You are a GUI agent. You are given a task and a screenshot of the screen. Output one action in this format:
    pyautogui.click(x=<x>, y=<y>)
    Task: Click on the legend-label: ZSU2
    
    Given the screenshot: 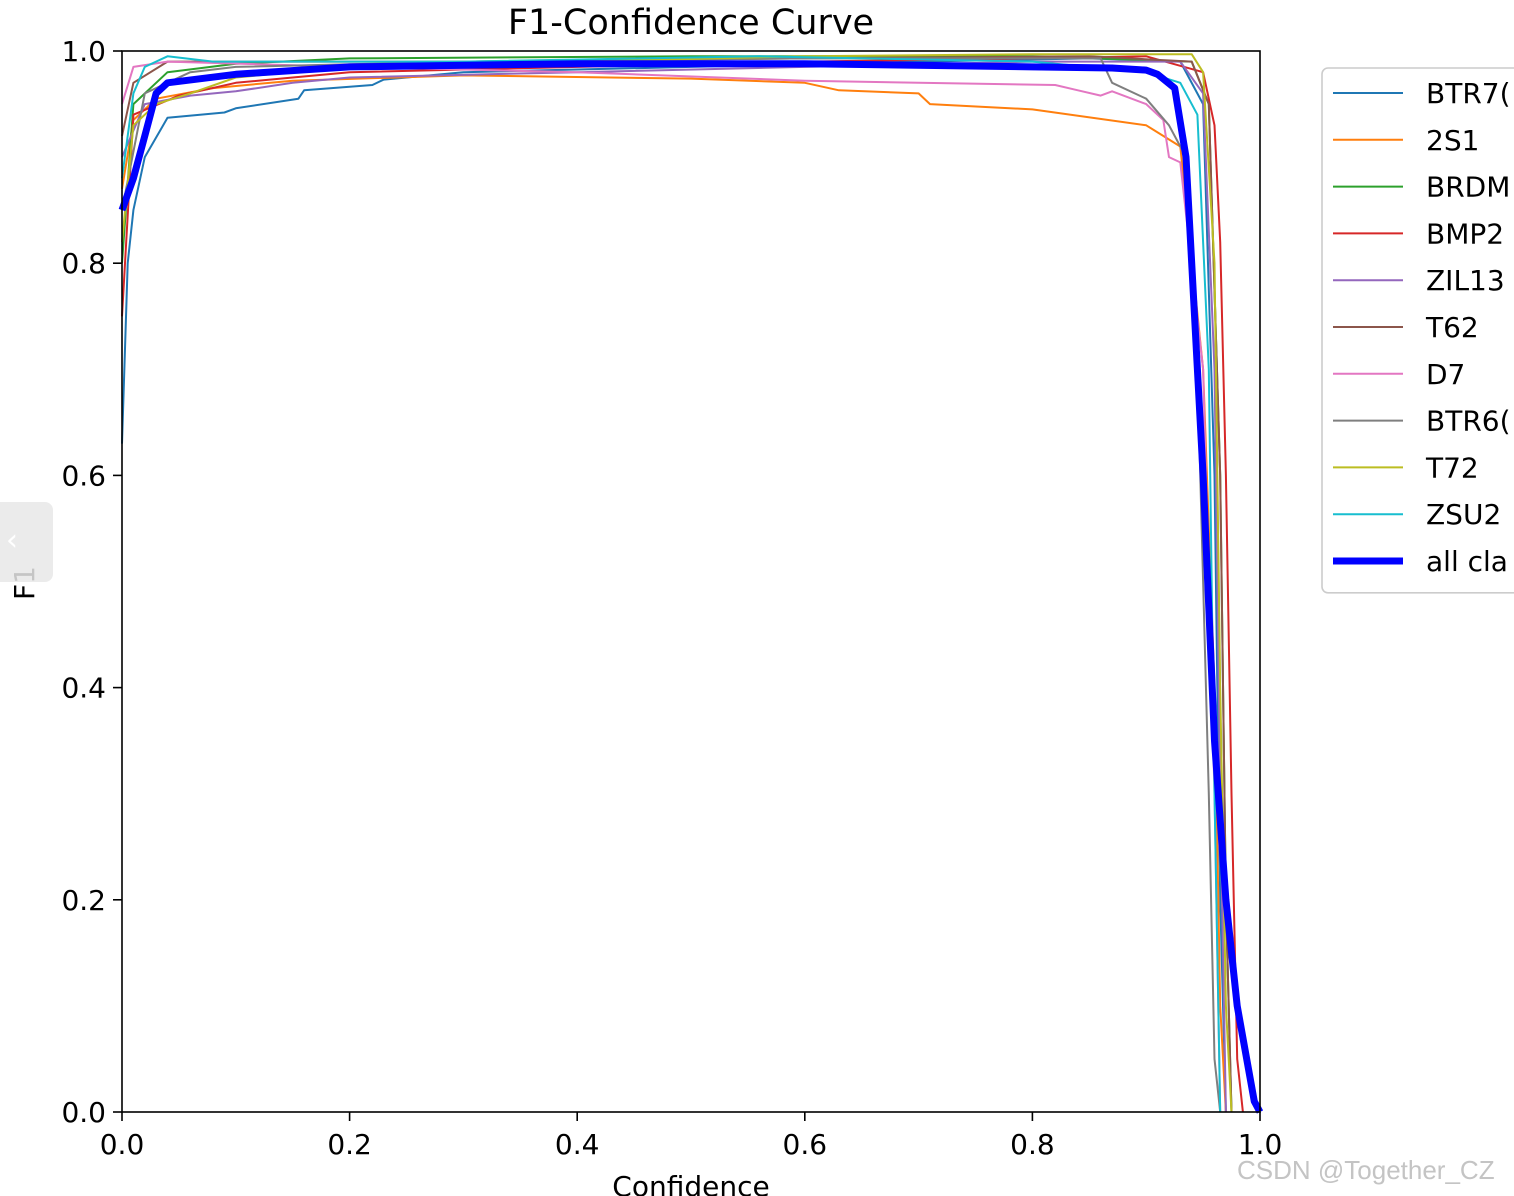 What is the action you would take?
    pyautogui.click(x=1463, y=514)
    